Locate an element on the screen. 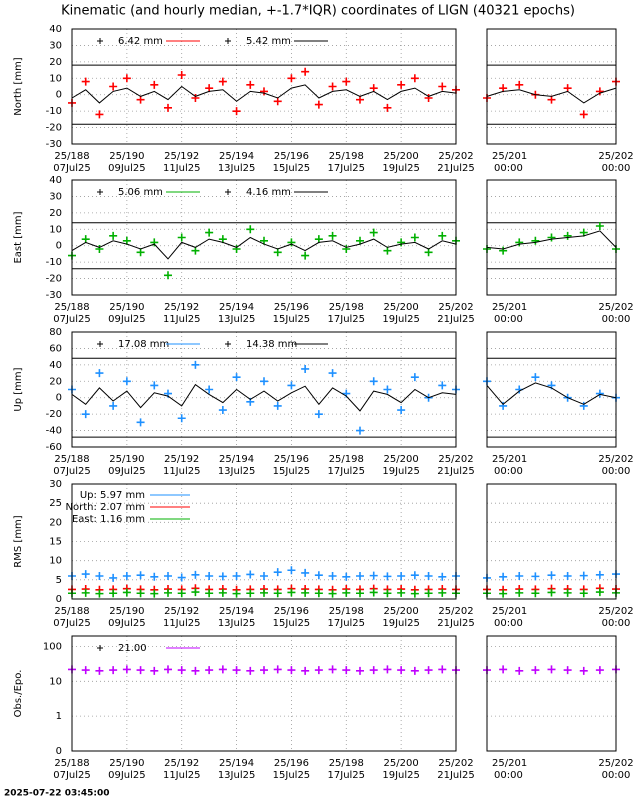 This screenshot has width=640, height=800. plot-frame is located at coordinates (551, 693).